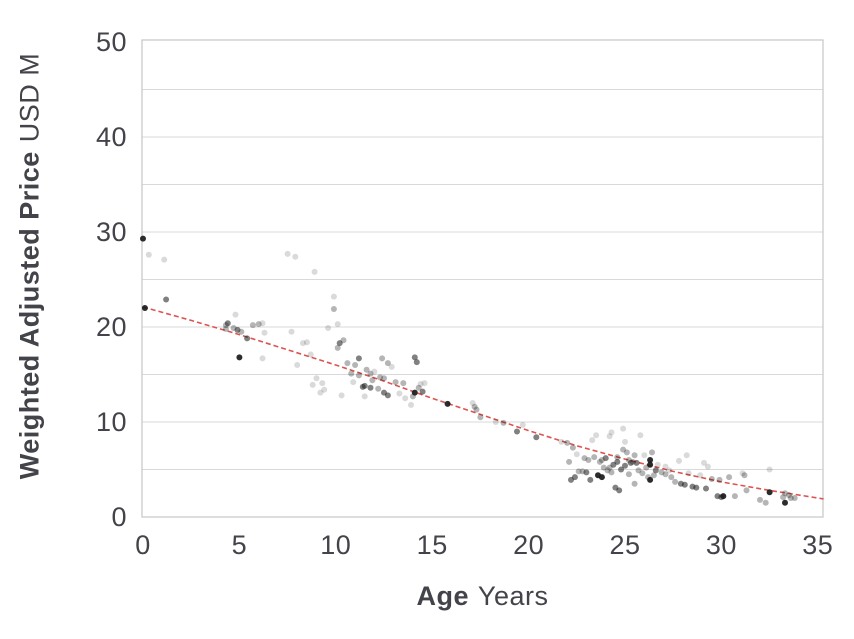 The width and height of the screenshot is (854, 639). What do you see at coordinates (721, 545) in the screenshot?
I see `x-tick-label: 30` at bounding box center [721, 545].